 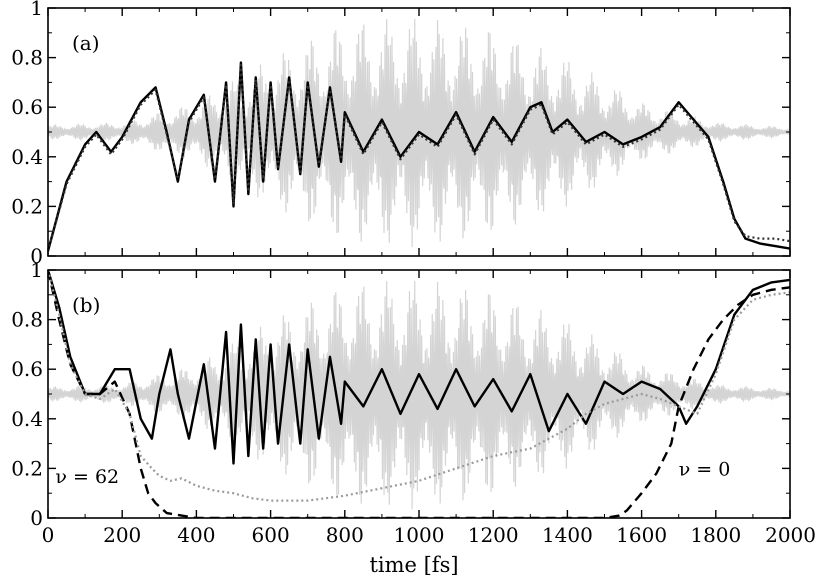 What do you see at coordinates (705, 469) in the screenshot?
I see `curve-annotation: ν = 0` at bounding box center [705, 469].